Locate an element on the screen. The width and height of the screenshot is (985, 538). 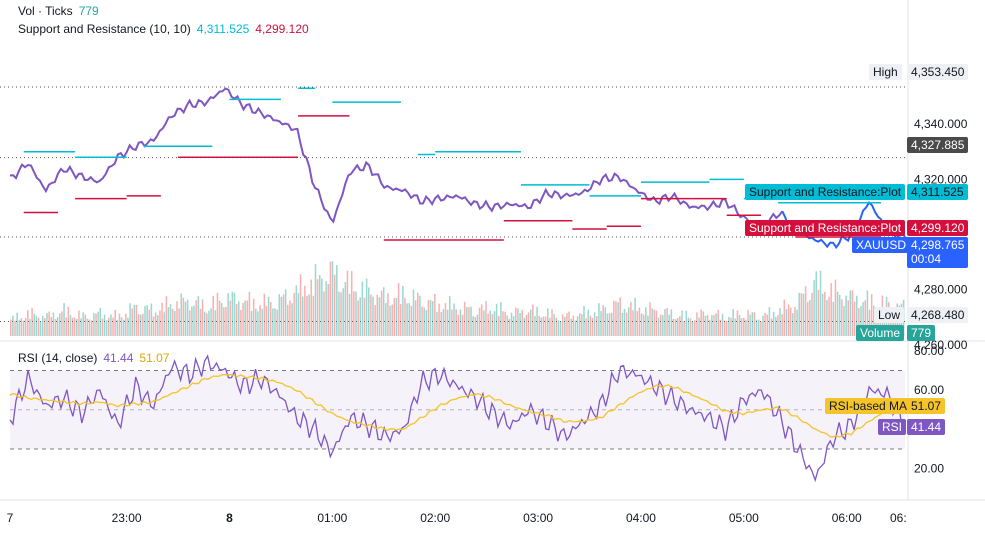
rsi-name: RSI is located at coordinates (892, 427).